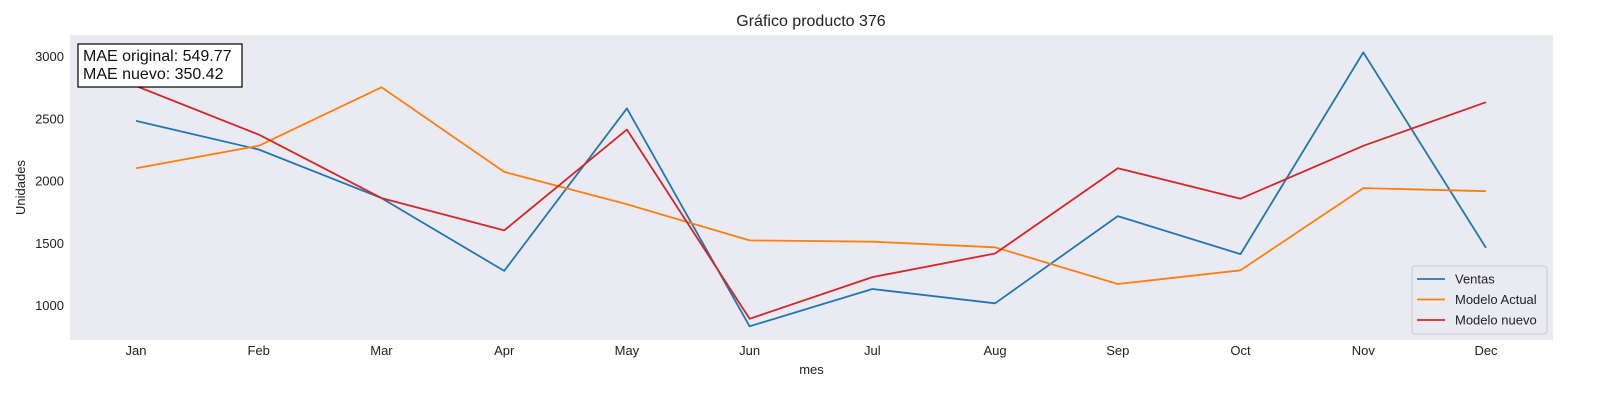 This screenshot has height=400, width=1600. Describe the element at coordinates (1496, 299) in the screenshot. I see `legend-label: Modelo Actual` at that location.